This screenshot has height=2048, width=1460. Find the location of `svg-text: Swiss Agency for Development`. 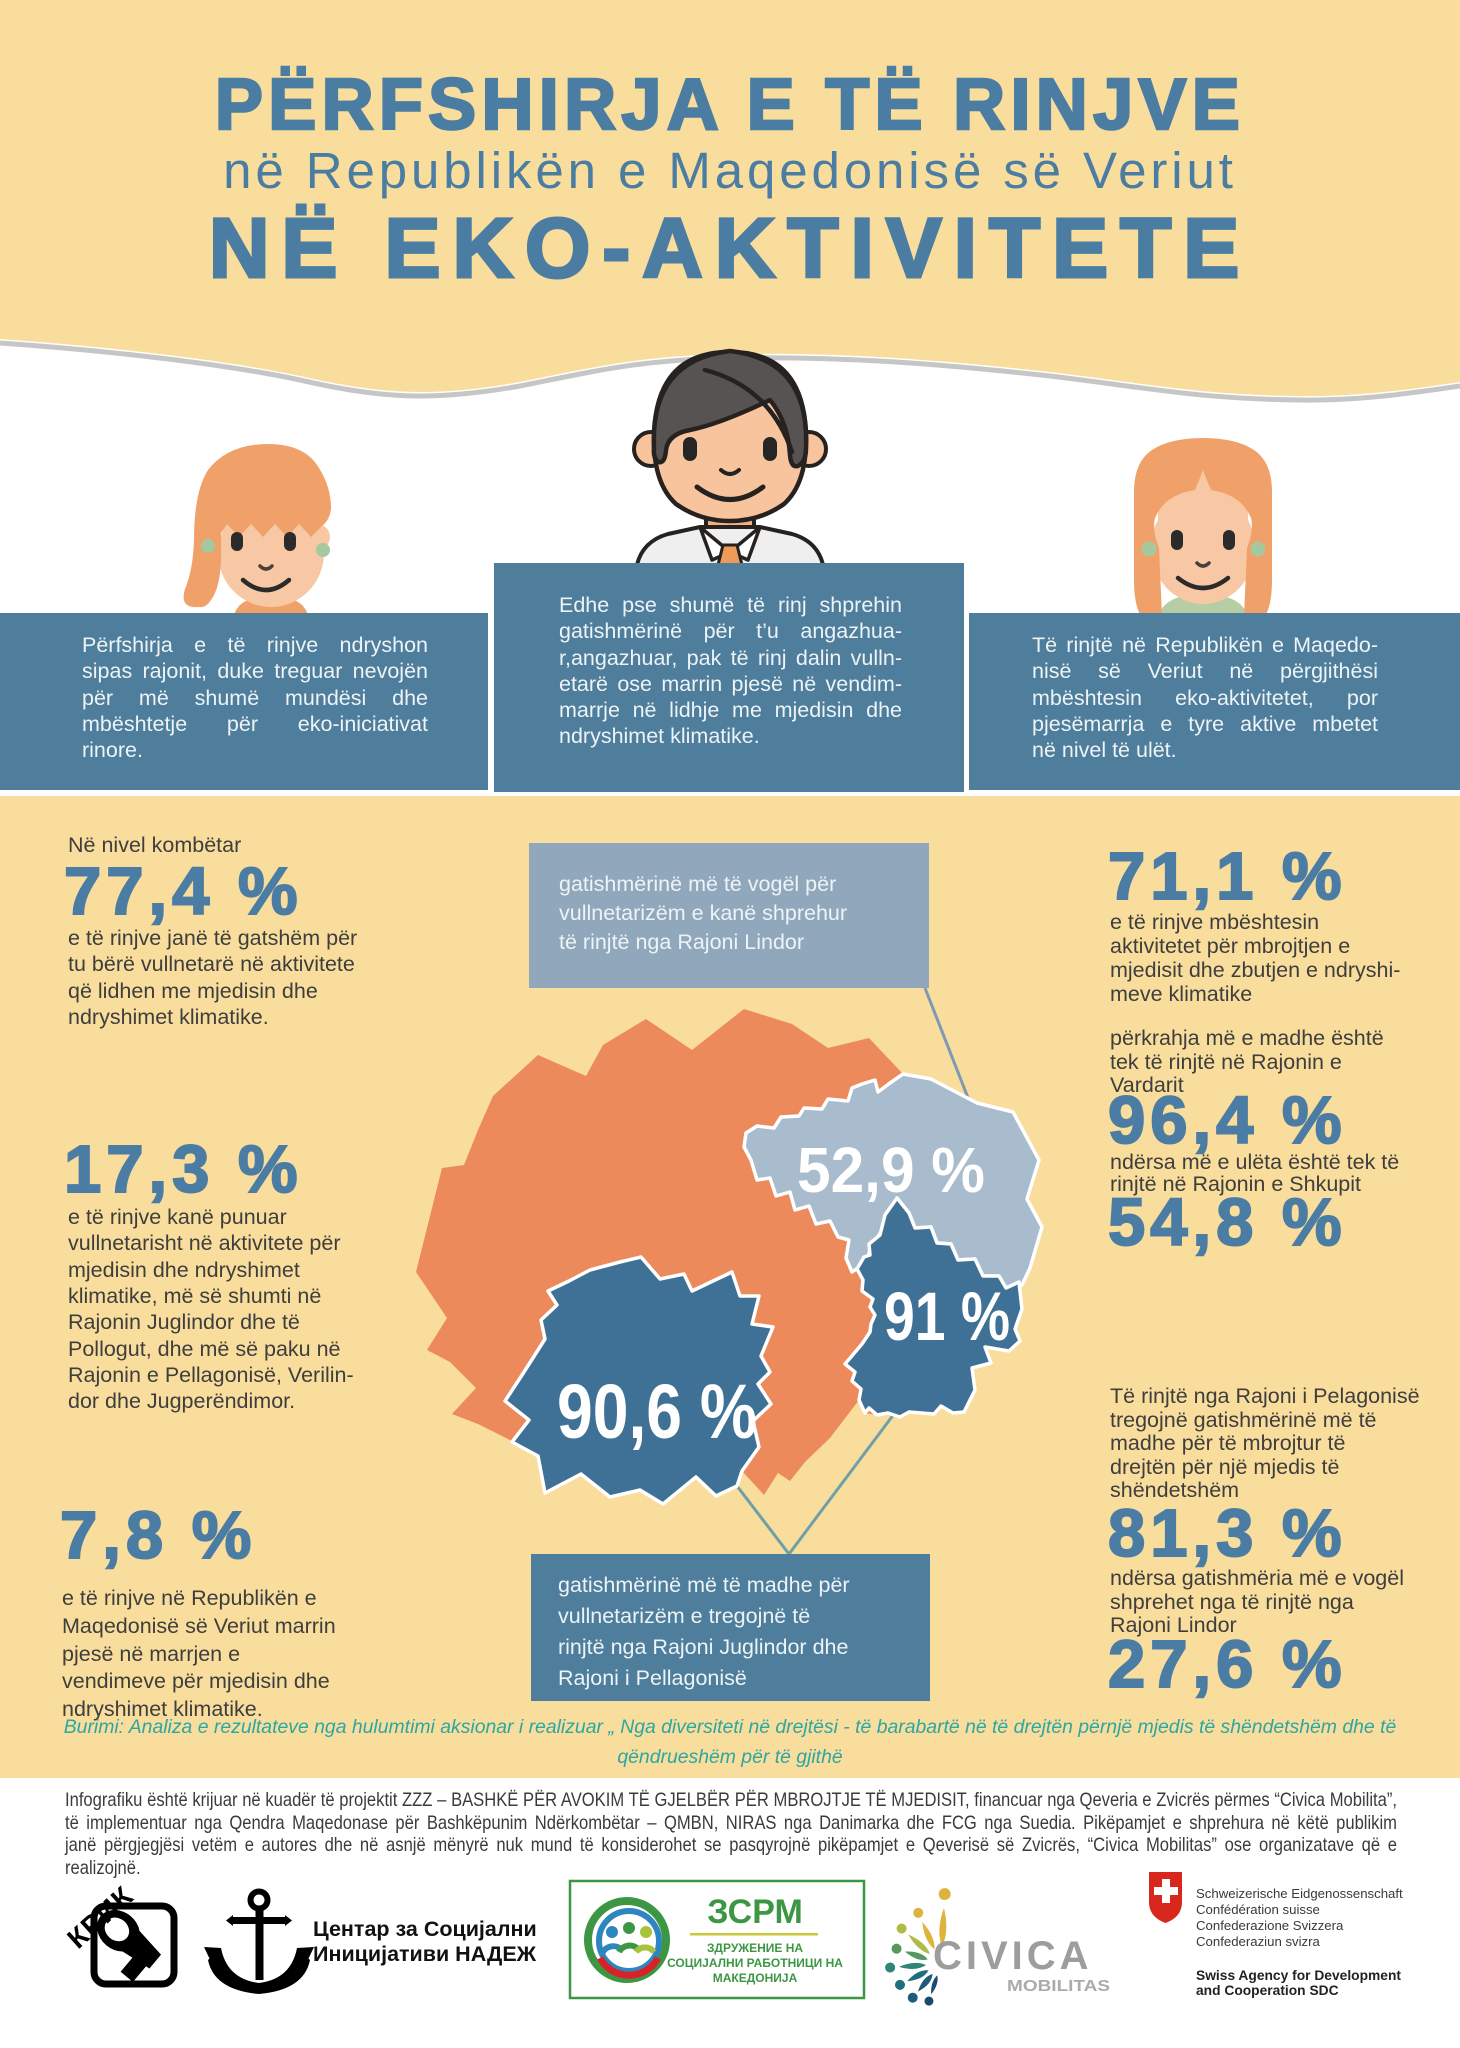

svg-text: Swiss Agency for Development is located at coordinates (1298, 1975).